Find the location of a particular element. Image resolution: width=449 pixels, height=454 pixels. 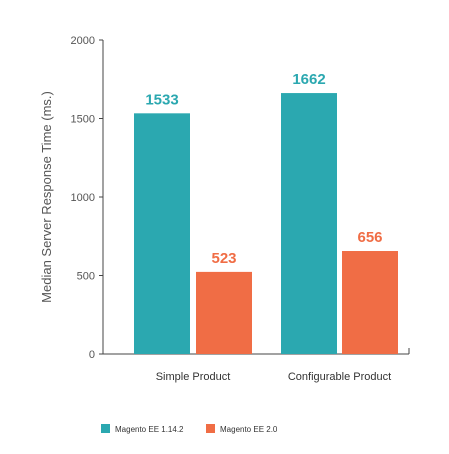

bar-ee-1-14-2-simple is located at coordinates (162, 233).